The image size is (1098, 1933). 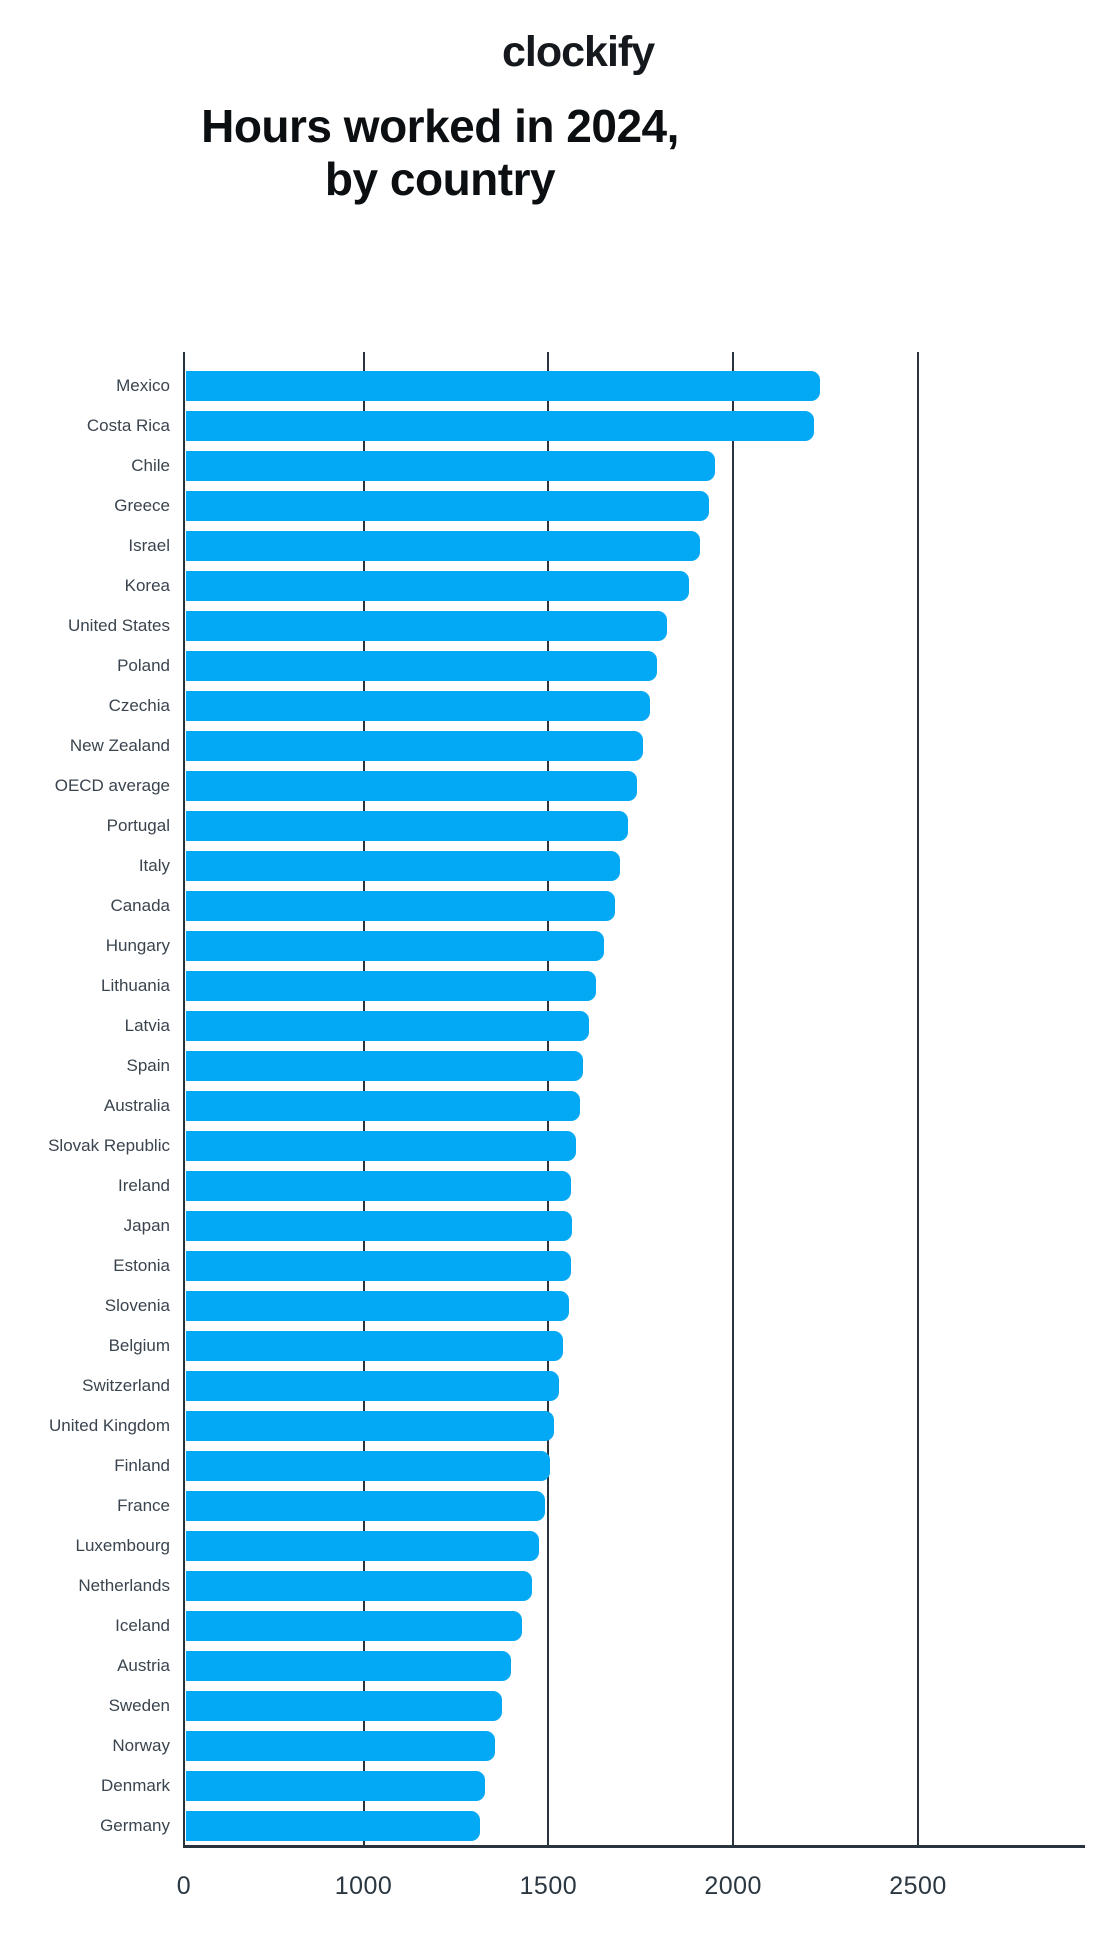 I want to click on country-label-united-kingdom: United Kingdom, so click(x=109, y=1425).